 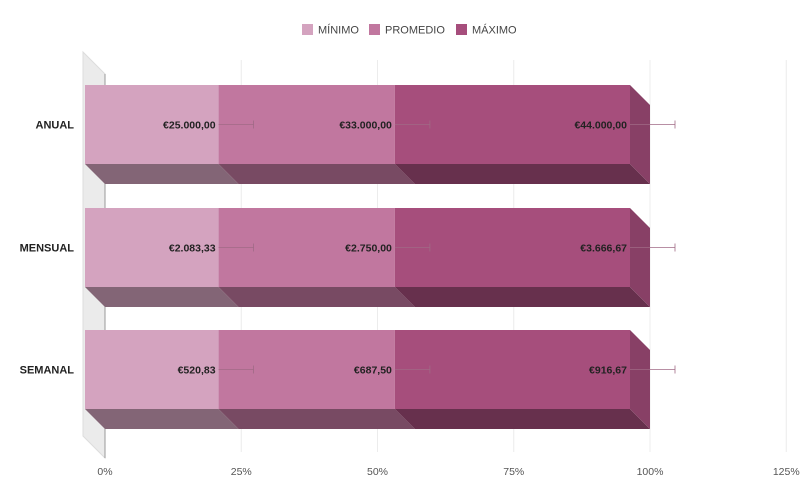 What do you see at coordinates (189, 126) in the screenshot?
I see `data-label: €25.000,00` at bounding box center [189, 126].